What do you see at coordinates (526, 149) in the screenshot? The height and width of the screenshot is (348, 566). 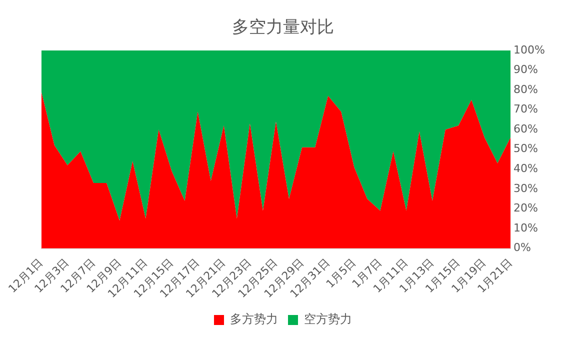 I see `y-tick-label: 50%` at bounding box center [526, 149].